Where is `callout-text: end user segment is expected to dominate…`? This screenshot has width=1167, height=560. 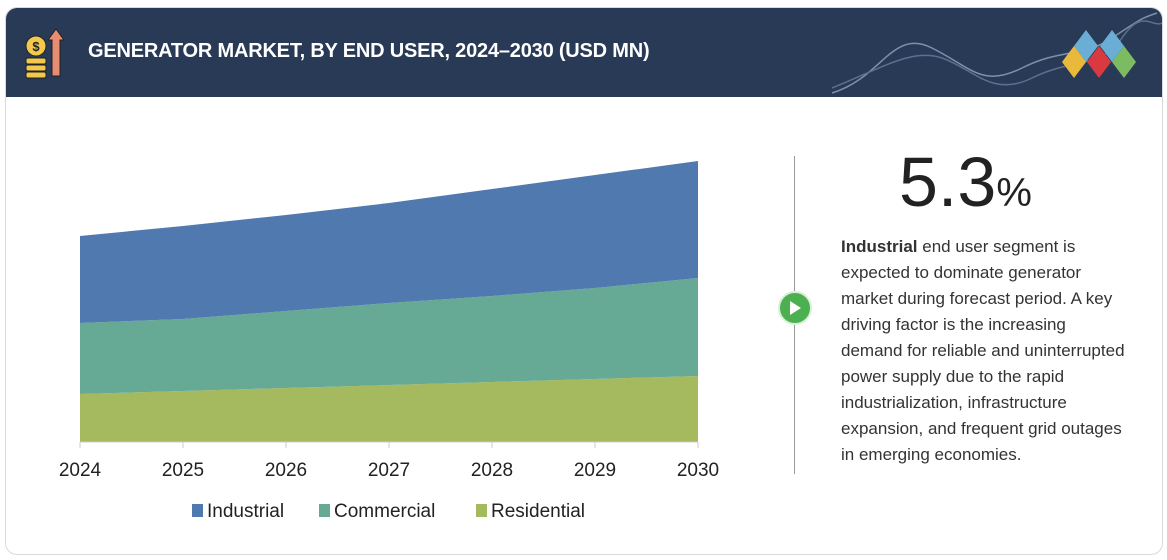
callout-text: end user segment is expected to dominate… is located at coordinates (983, 350).